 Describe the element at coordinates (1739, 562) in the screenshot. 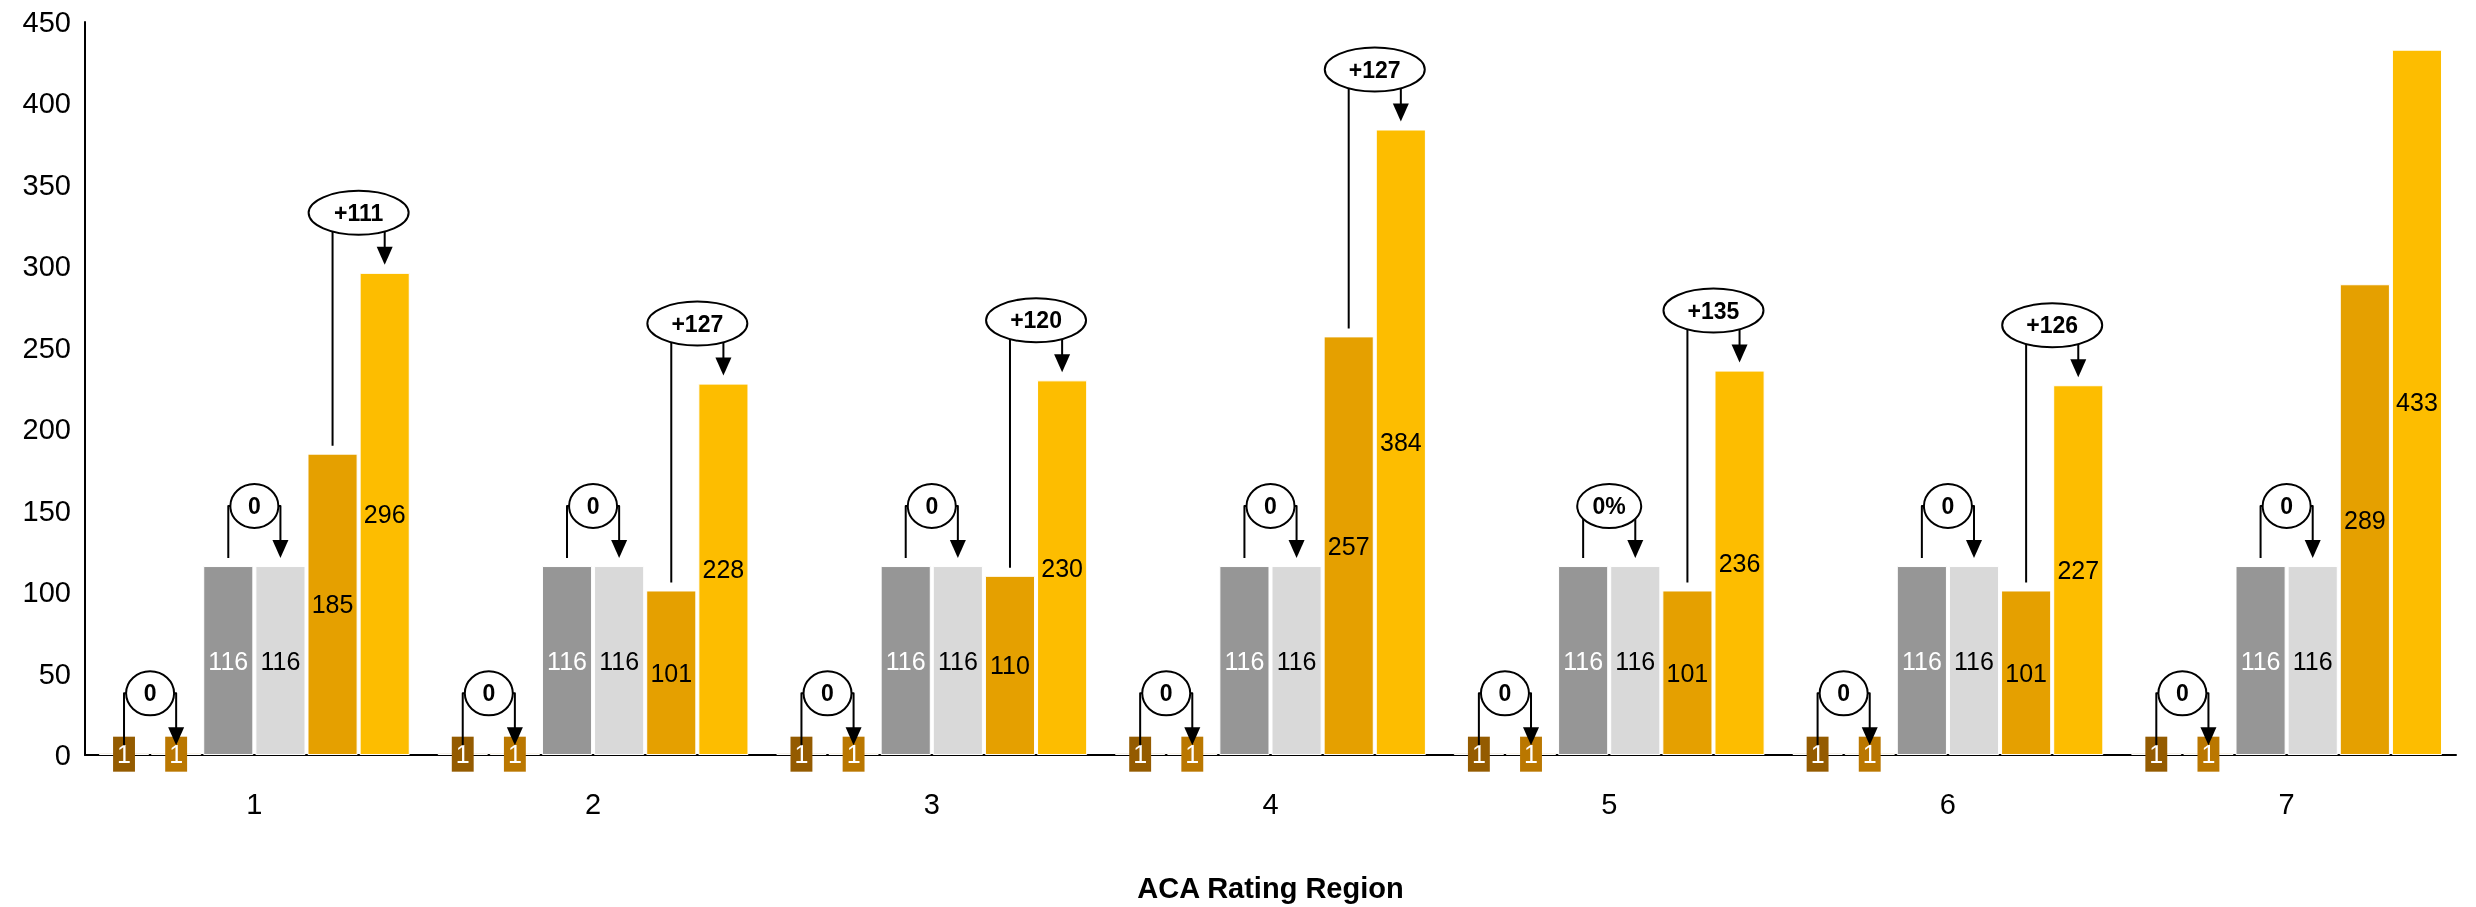

I see `data-label: 236` at that location.